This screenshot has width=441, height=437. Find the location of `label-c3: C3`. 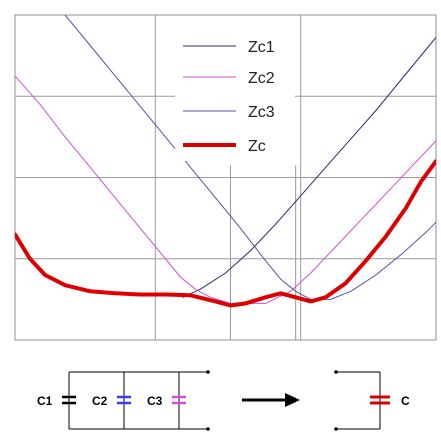

label-c3: C3 is located at coordinates (155, 401).